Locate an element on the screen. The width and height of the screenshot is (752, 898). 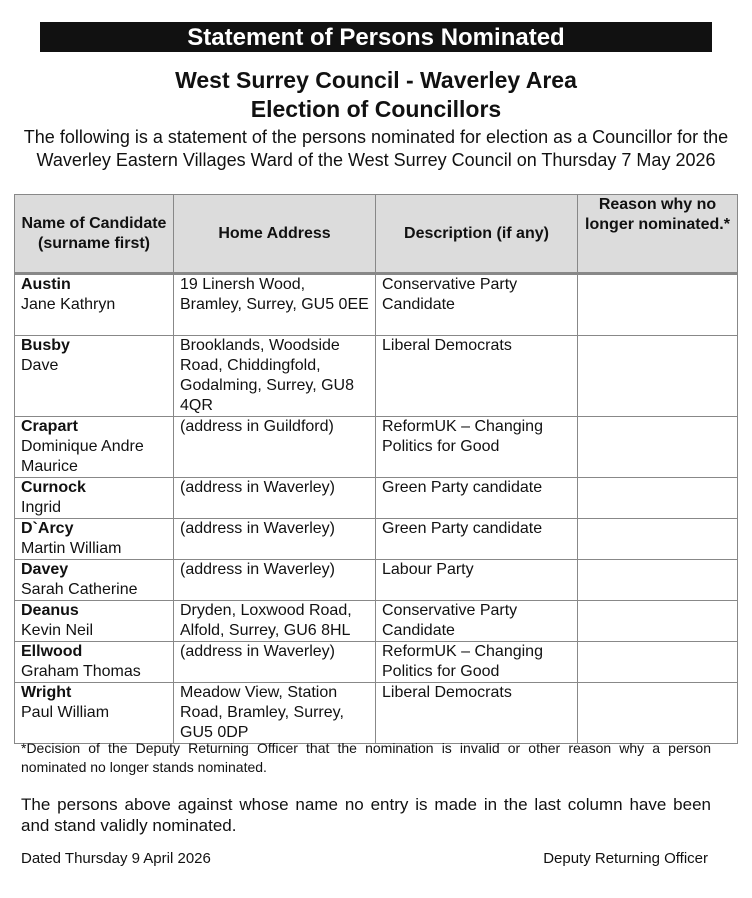
address-cell: (address in Guildford) is located at coordinates (274, 447).